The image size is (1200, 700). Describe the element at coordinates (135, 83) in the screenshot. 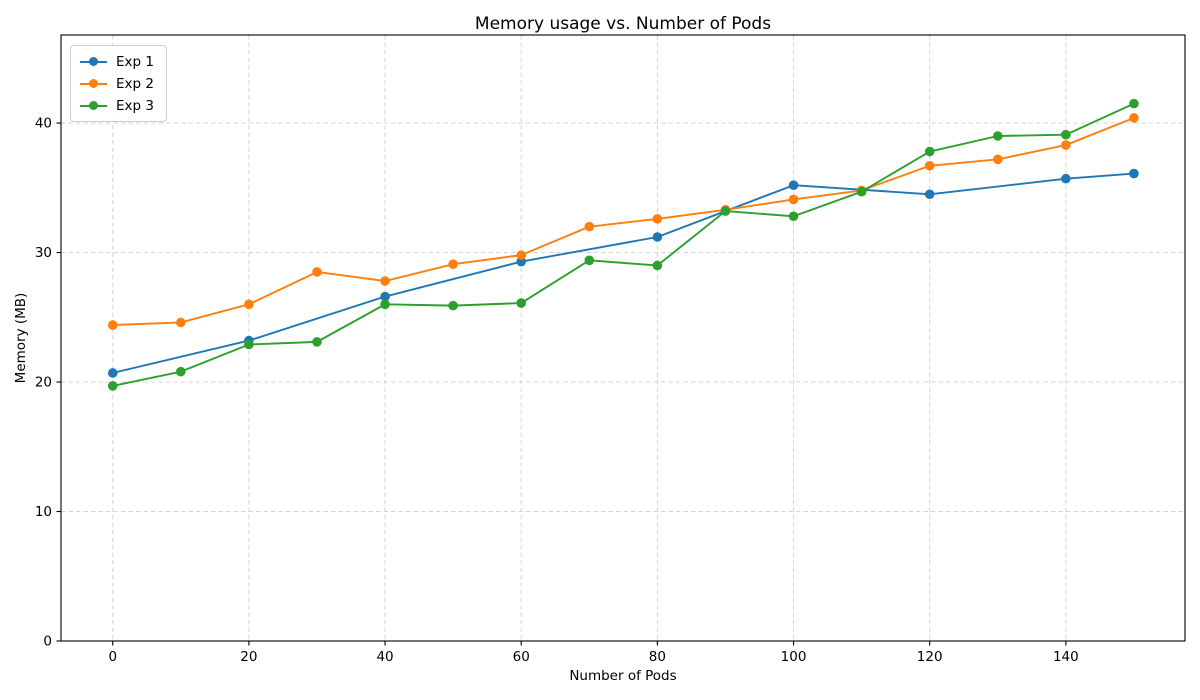

I see `legend-label: Exp 2` at that location.